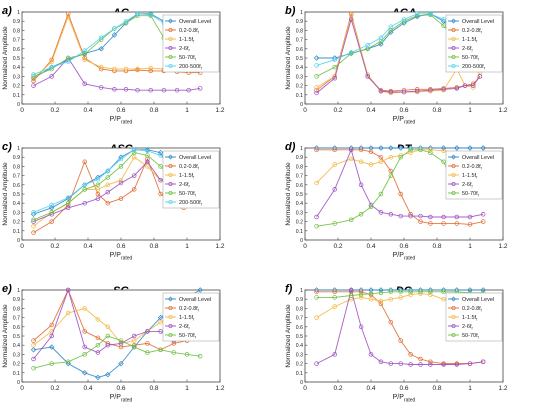 The width and height of the screenshot is (550, 410). I want to click on x-tick-label: 1.2, so click(219, 110).